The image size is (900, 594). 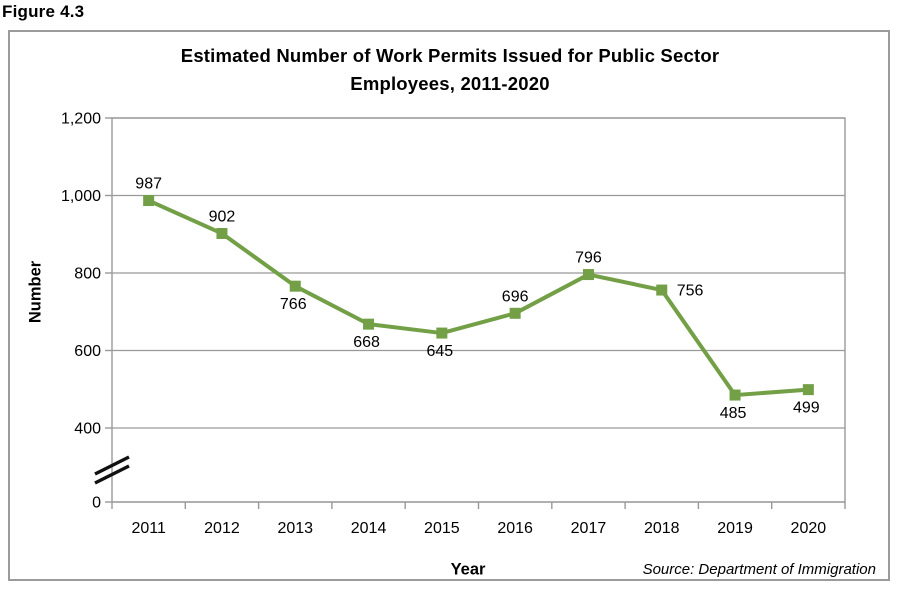 I want to click on x-tick-label: 2020, so click(x=809, y=528).